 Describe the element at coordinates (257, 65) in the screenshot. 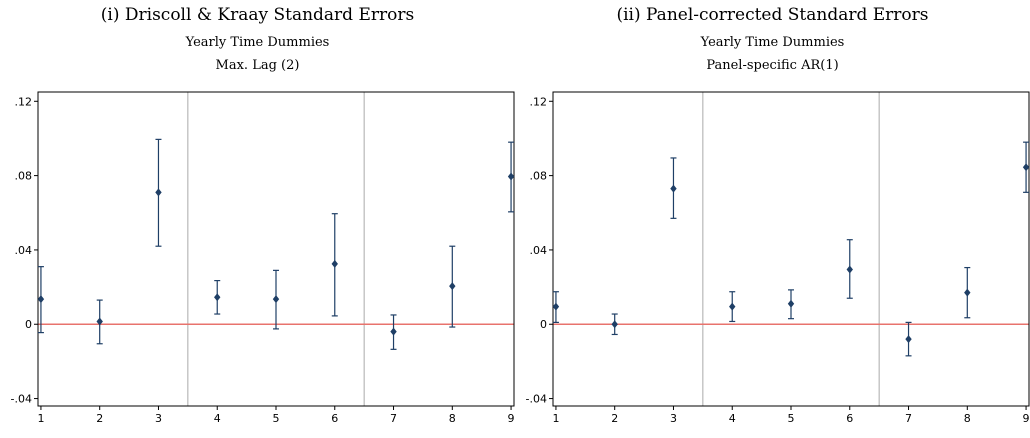

I see `chart-subtitle-2: Max. Lag (2)` at that location.